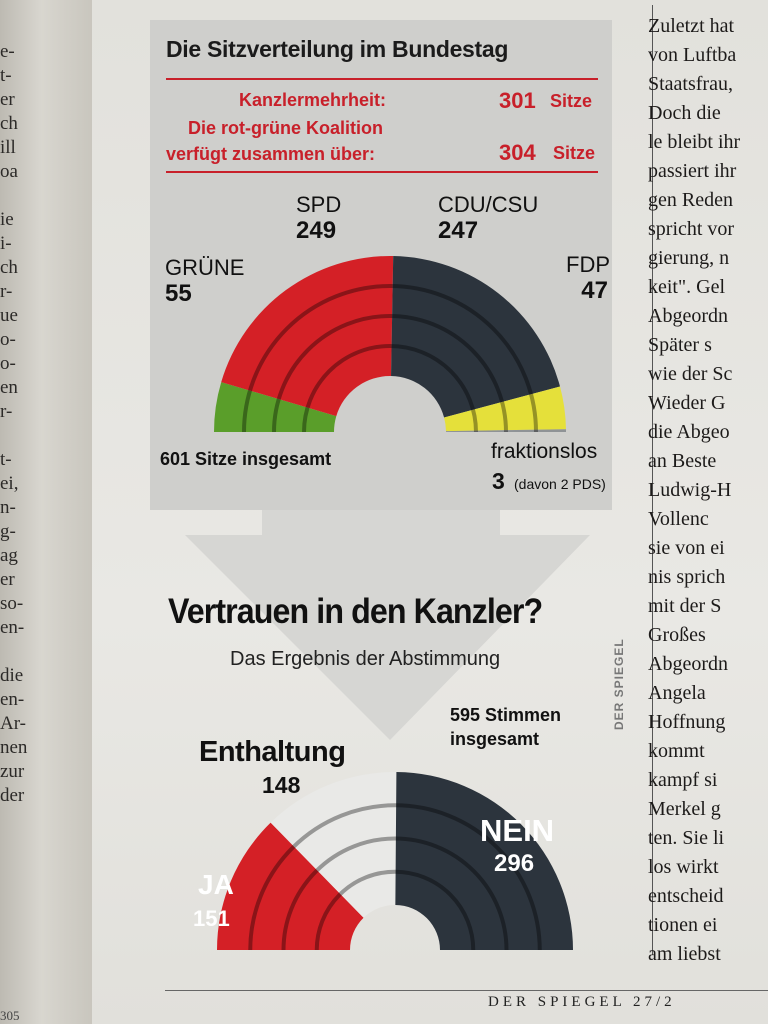  What do you see at coordinates (7, 51) in the screenshot?
I see `left-page-line: e-` at bounding box center [7, 51].